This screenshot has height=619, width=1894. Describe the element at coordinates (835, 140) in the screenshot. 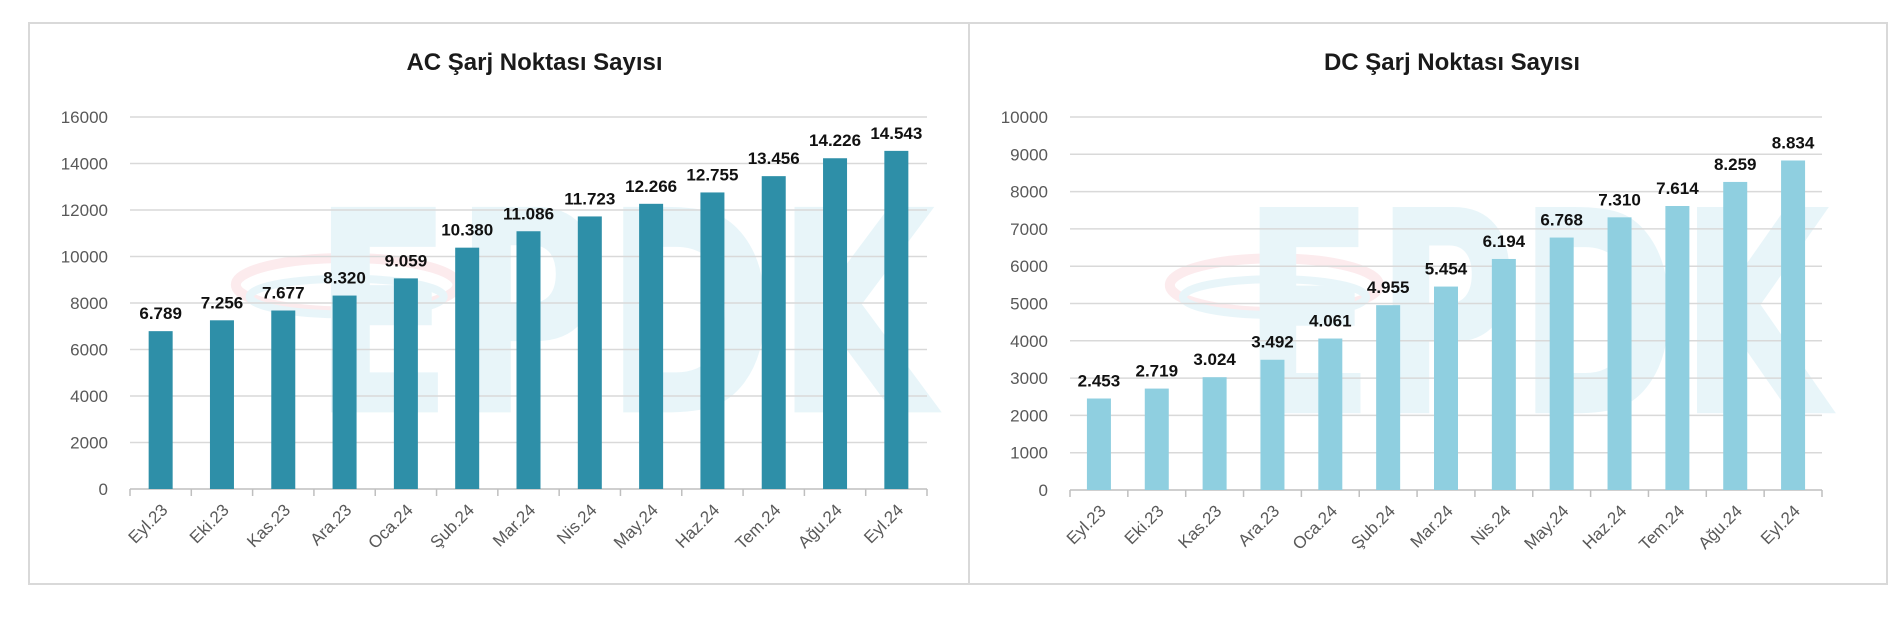

I see `data-label: 14.226` at that location.